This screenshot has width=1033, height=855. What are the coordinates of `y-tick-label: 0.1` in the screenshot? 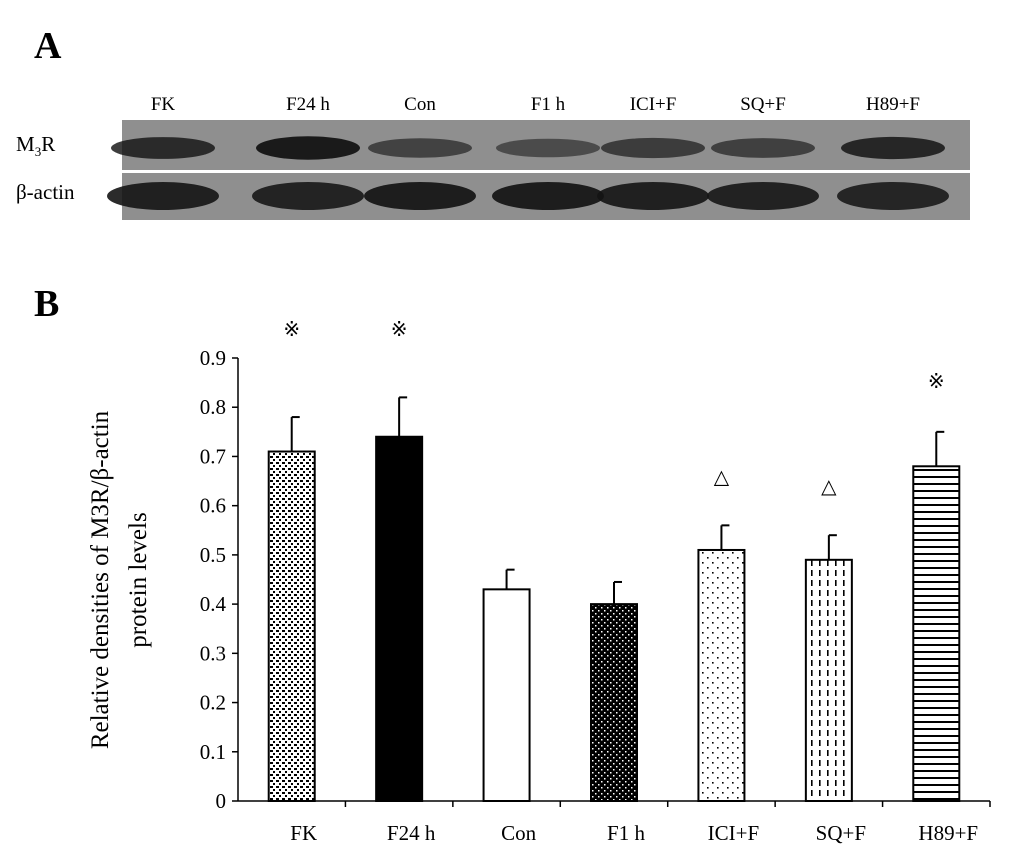 It's located at (213, 752).